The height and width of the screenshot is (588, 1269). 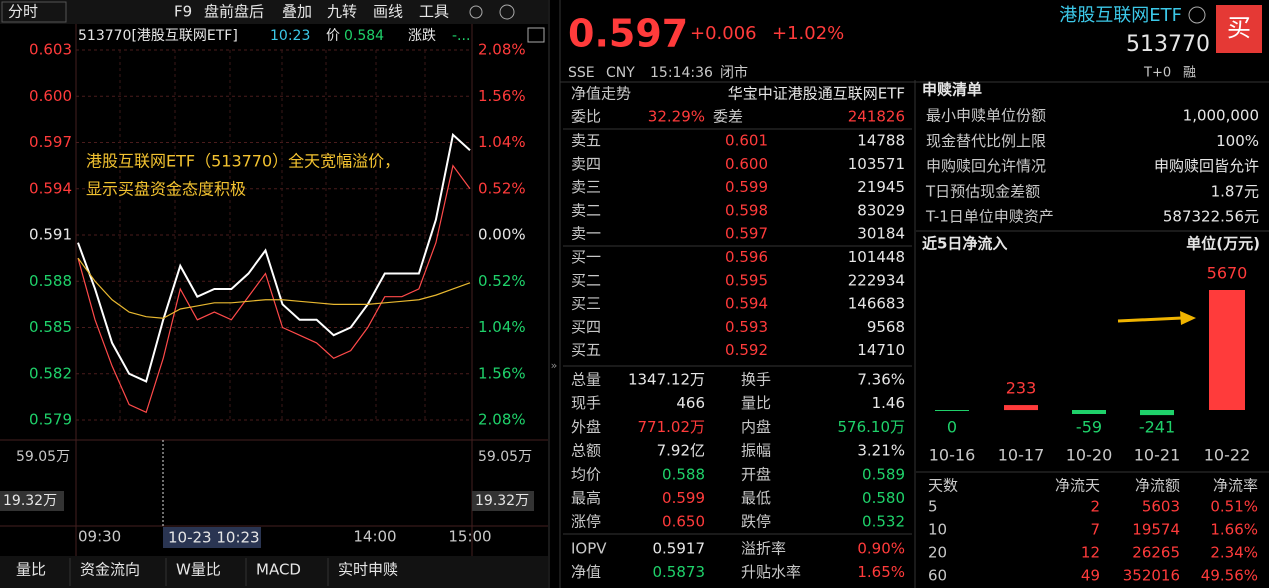 What do you see at coordinates (198, 570) in the screenshot?
I see `tab: W量比` at bounding box center [198, 570].